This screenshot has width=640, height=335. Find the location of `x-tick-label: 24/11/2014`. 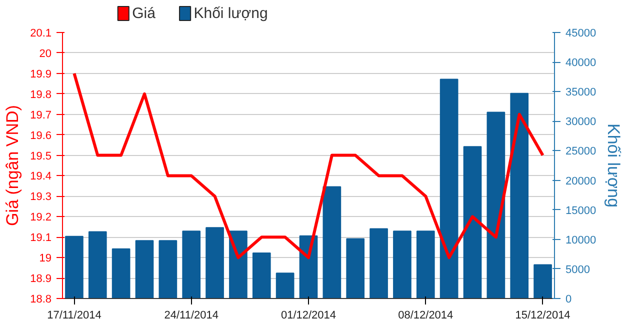

x-tick-label: 24/11/2014 is located at coordinates (191, 316).